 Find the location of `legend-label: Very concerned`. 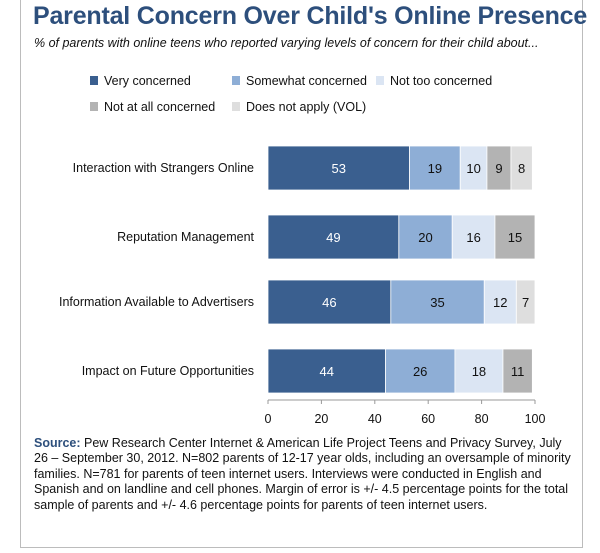

legend-label: Very concerned is located at coordinates (147, 81).